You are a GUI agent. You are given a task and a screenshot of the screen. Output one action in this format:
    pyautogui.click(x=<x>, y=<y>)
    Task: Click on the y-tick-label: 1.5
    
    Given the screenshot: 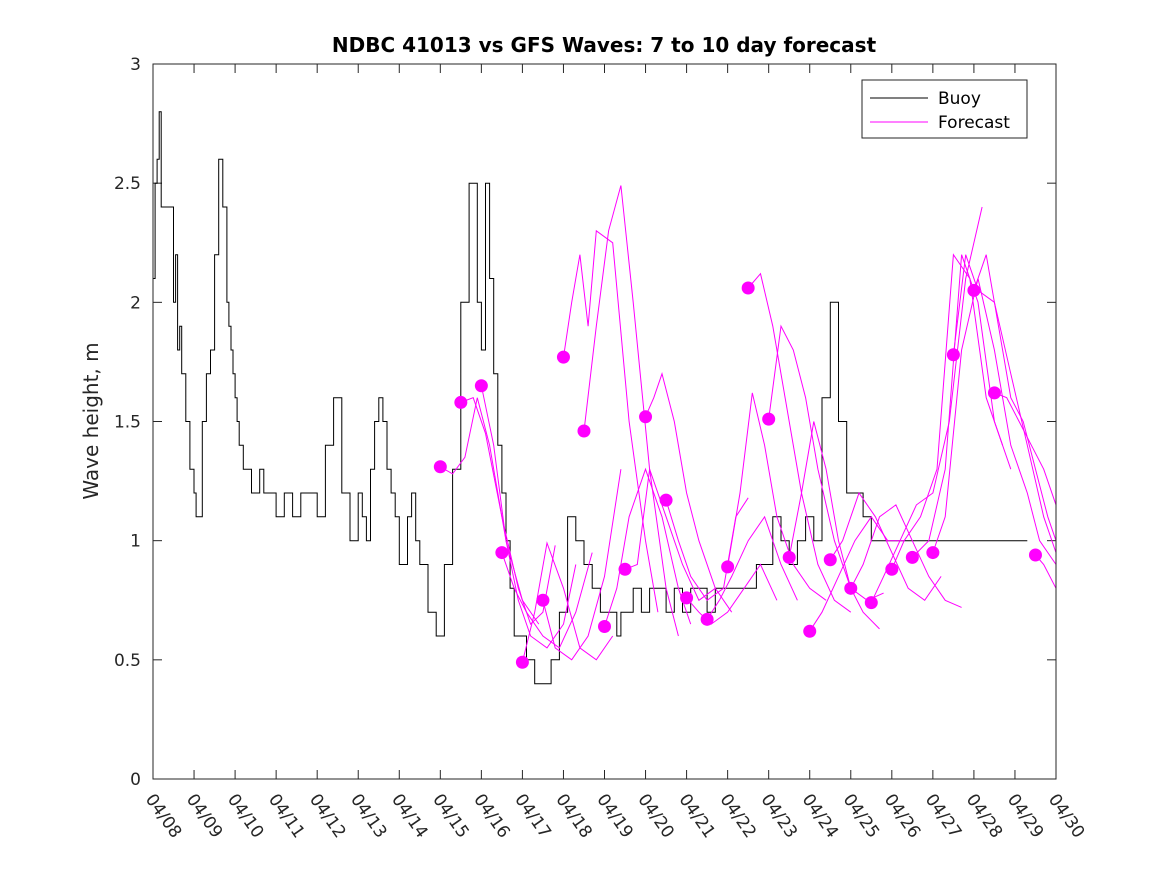 What is the action you would take?
    pyautogui.click(x=127, y=423)
    